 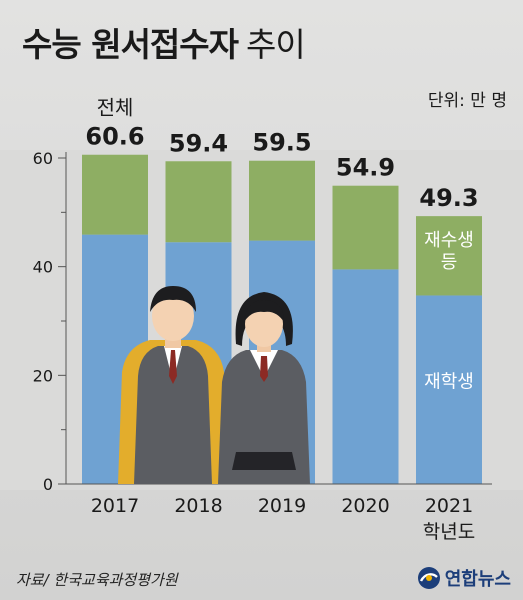 I want to click on series-label-repeaters: 등, so click(x=449, y=262).